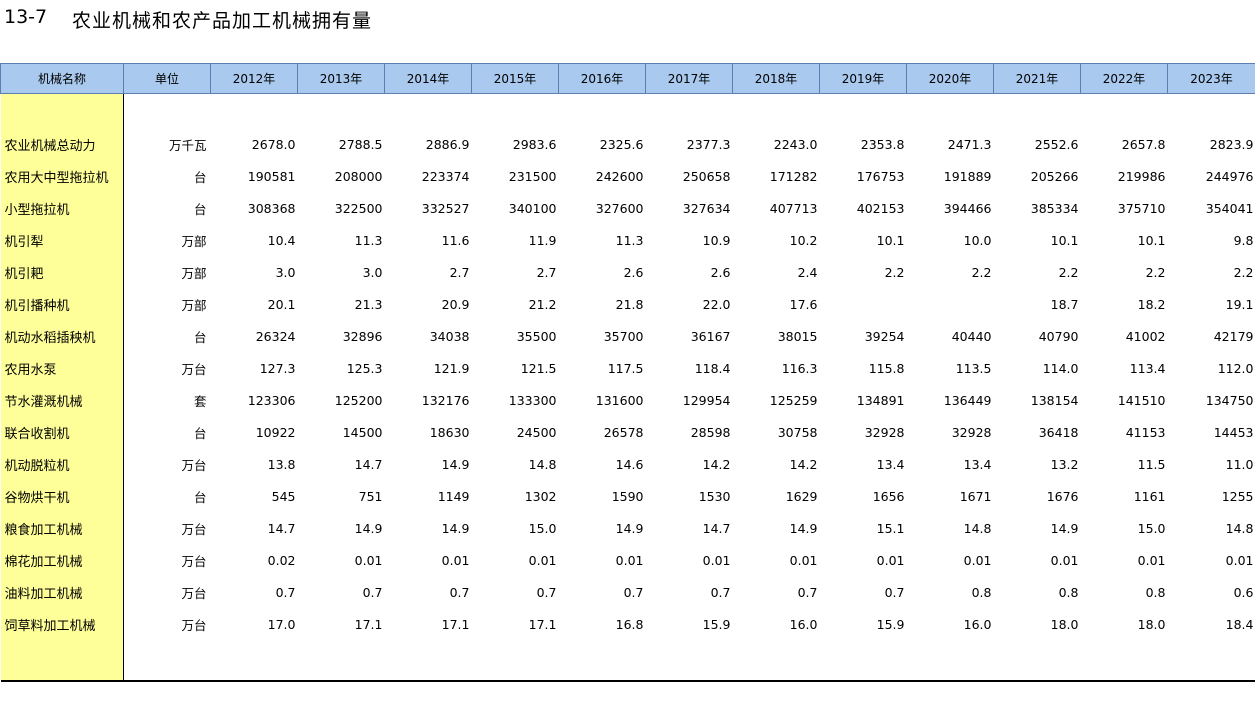 The width and height of the screenshot is (1255, 702). I want to click on value-cell: 14453, so click(1233, 432).